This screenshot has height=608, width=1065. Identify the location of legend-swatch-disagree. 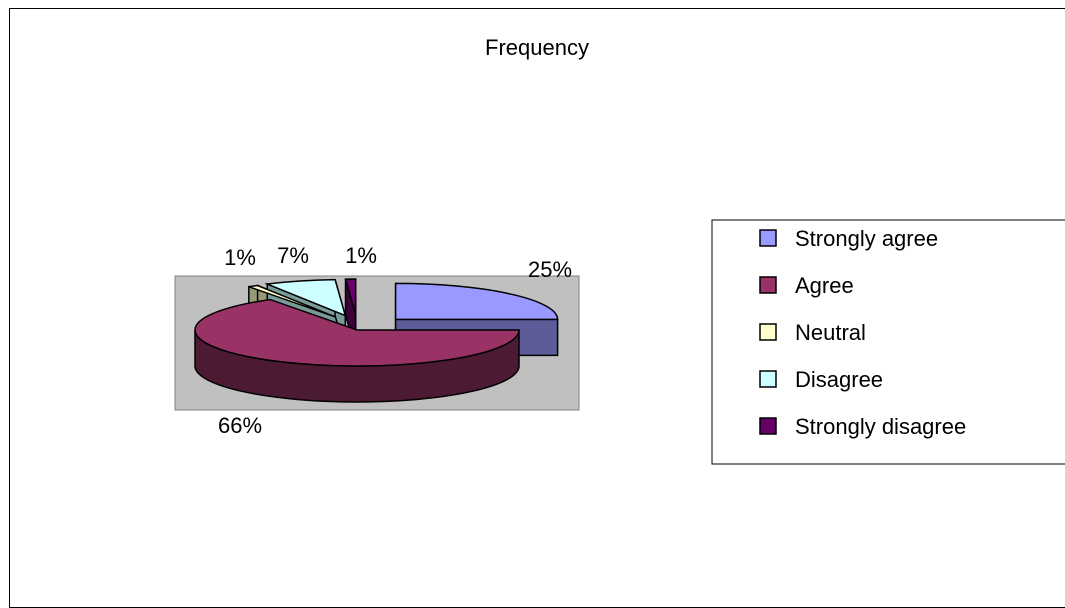
(768, 379).